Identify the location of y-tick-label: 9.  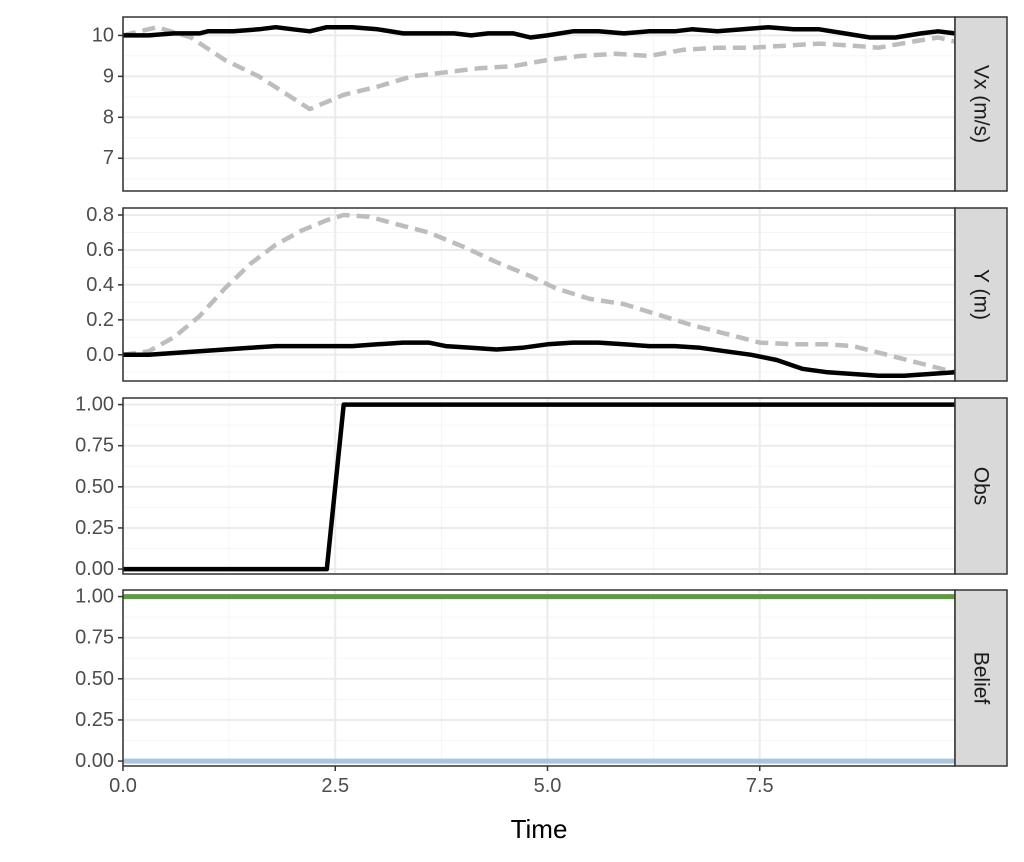
(108, 76).